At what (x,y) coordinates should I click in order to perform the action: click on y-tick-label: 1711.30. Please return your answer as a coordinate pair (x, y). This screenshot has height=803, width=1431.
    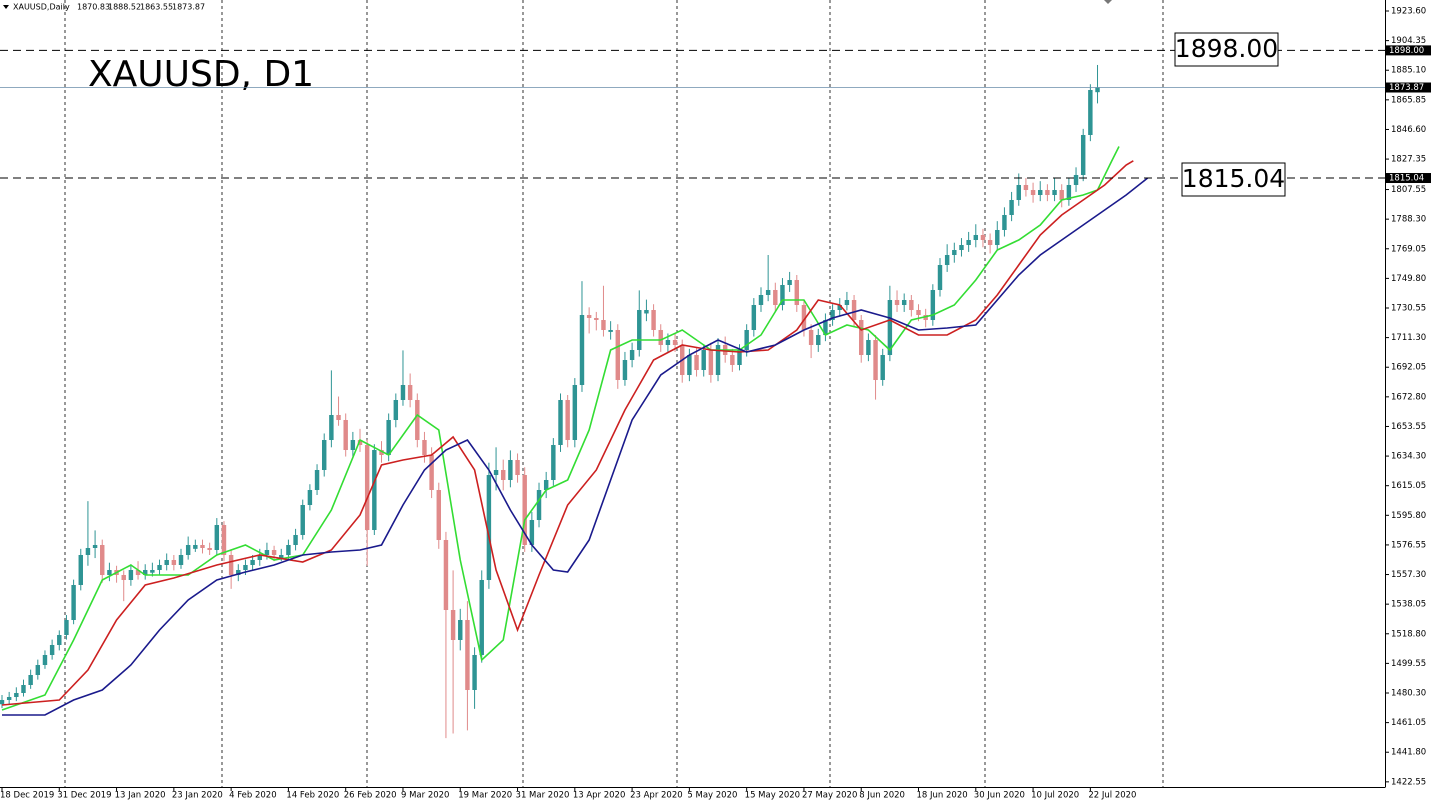
    Looking at the image, I should click on (1408, 338).